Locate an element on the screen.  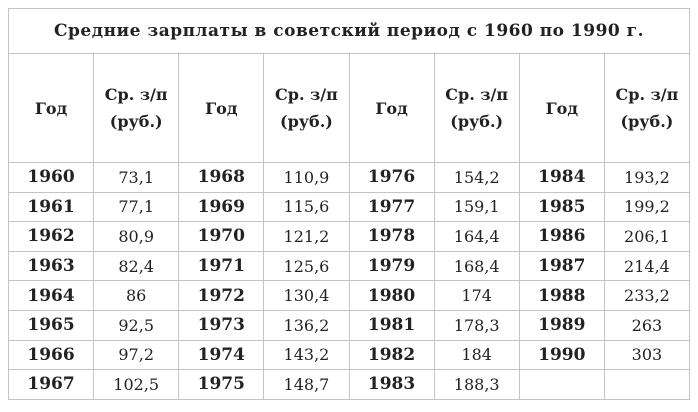
salary-cell: 86 is located at coordinates (136, 295).